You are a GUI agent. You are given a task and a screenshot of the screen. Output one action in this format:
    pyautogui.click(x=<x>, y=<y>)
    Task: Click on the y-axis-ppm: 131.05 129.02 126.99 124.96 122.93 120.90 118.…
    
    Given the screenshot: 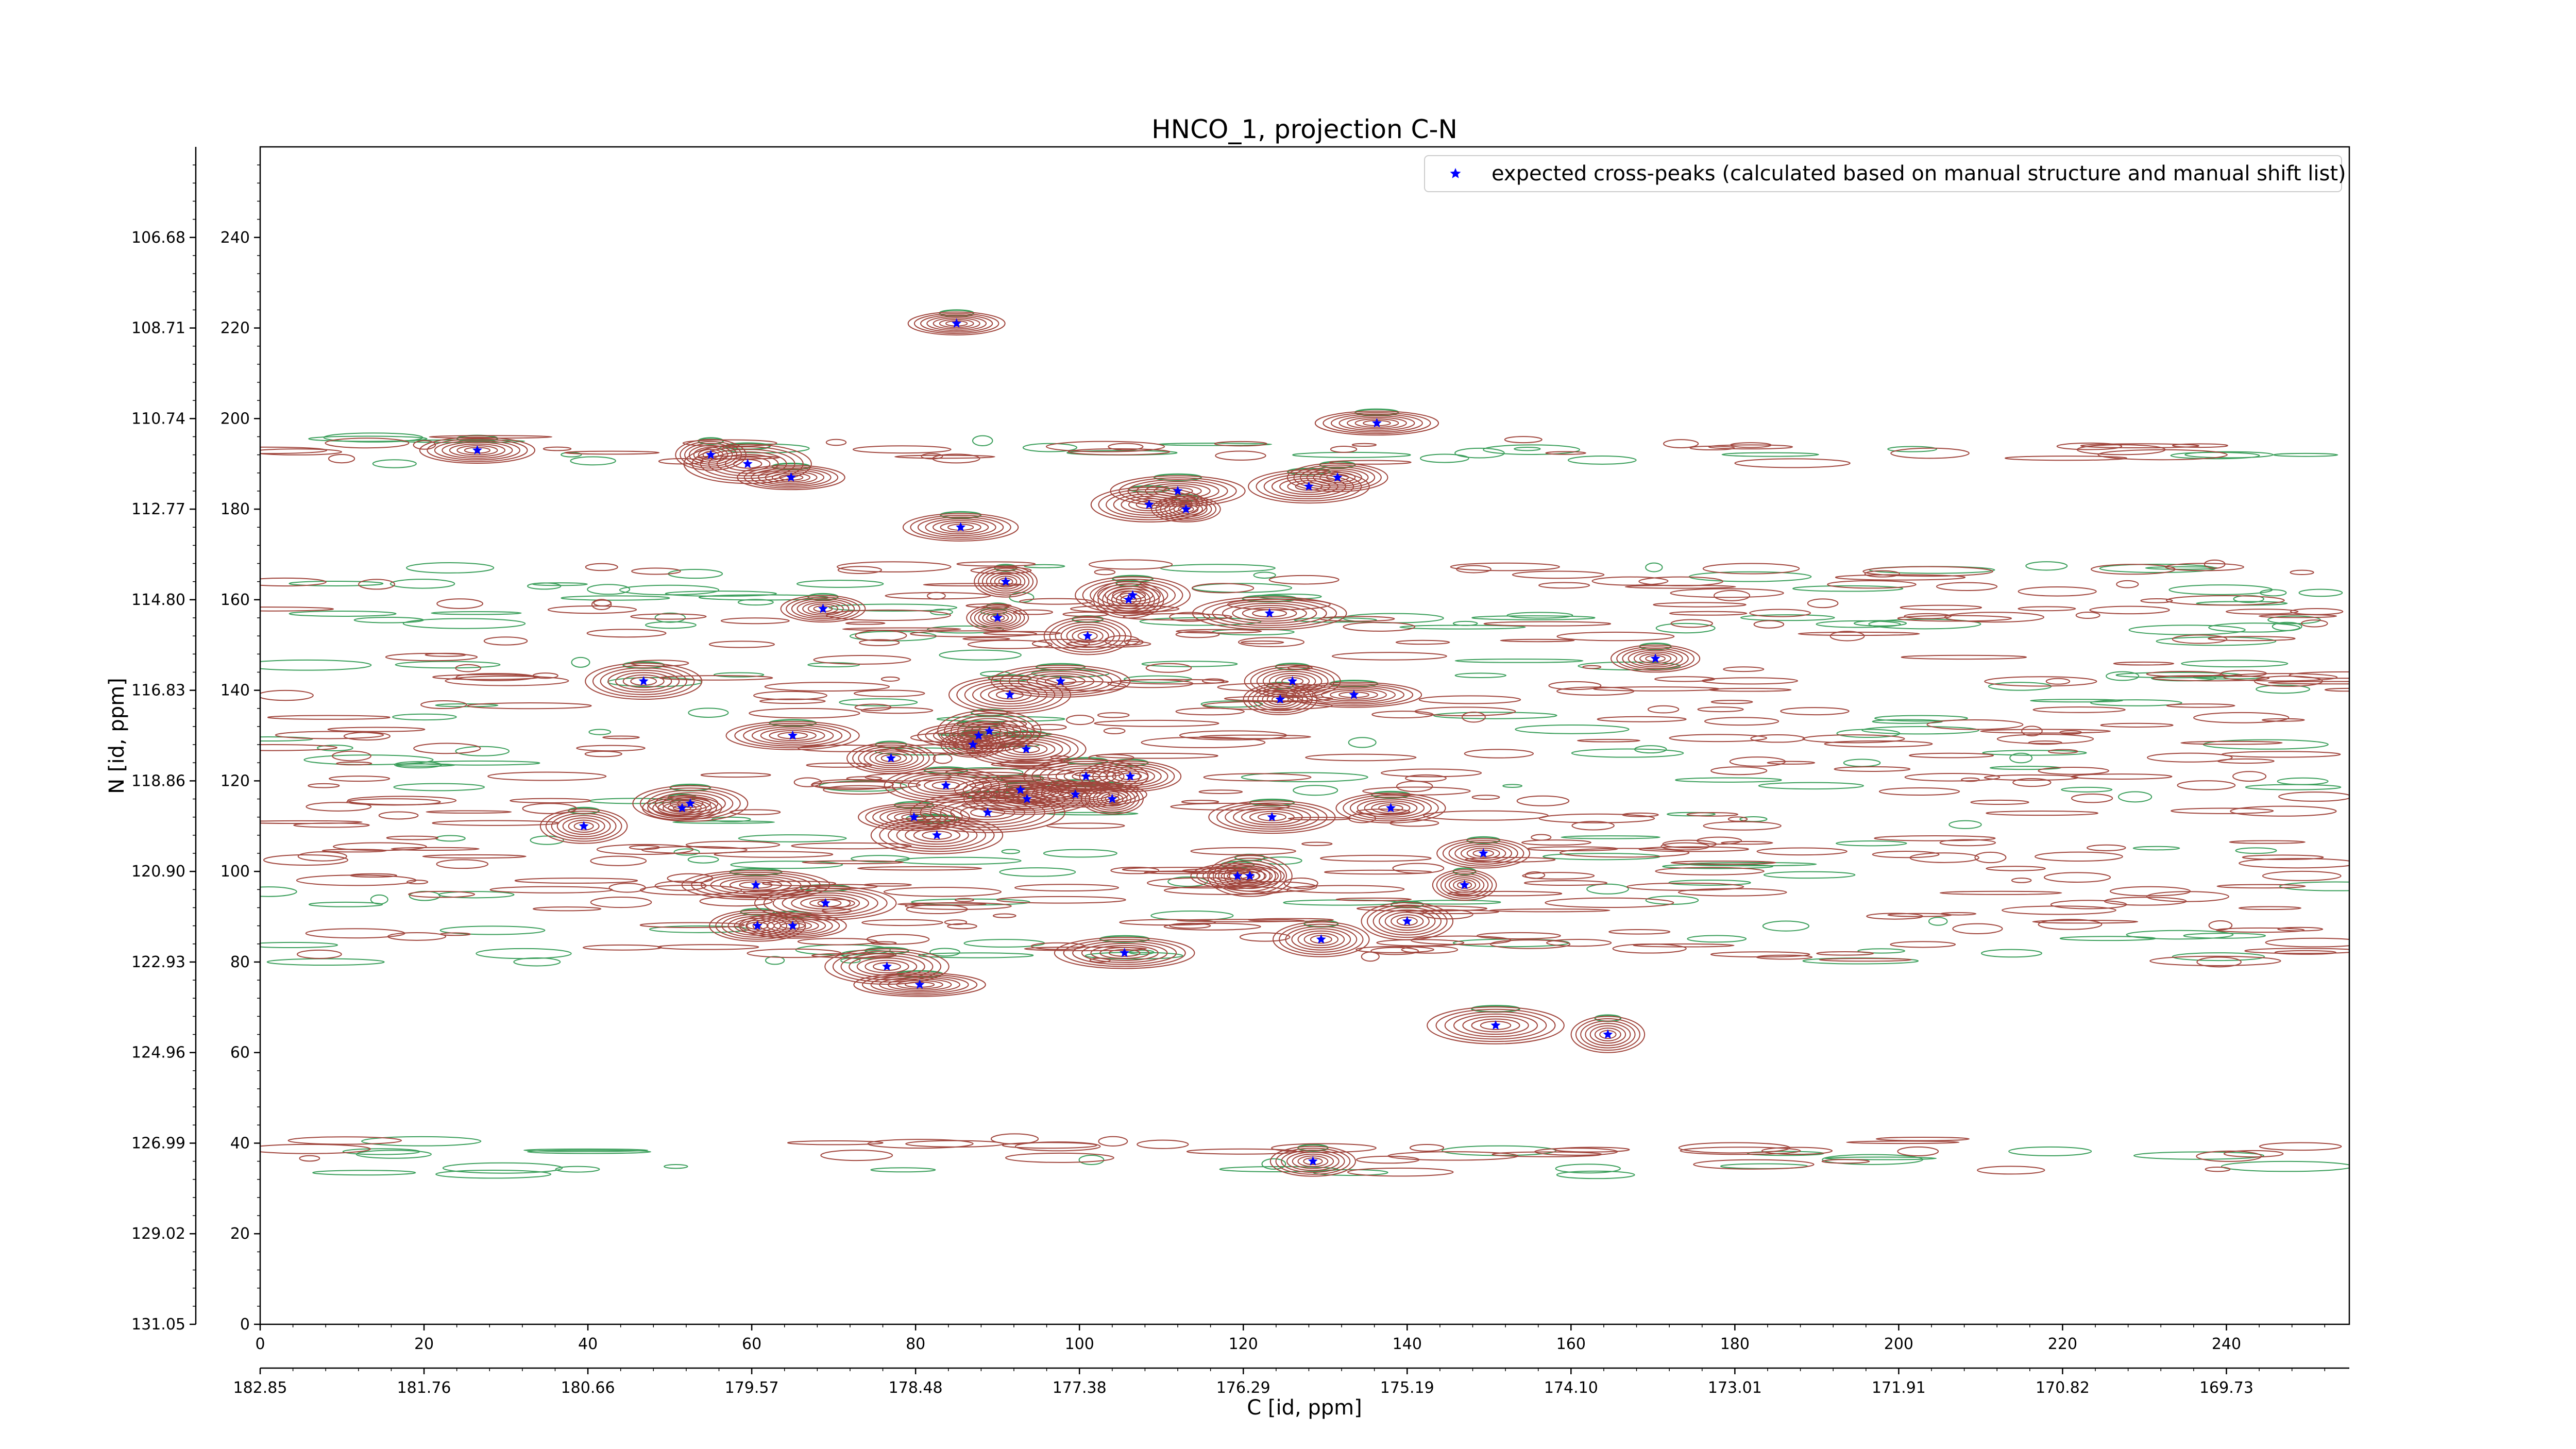 What is the action you would take?
    pyautogui.click(x=164, y=740)
    